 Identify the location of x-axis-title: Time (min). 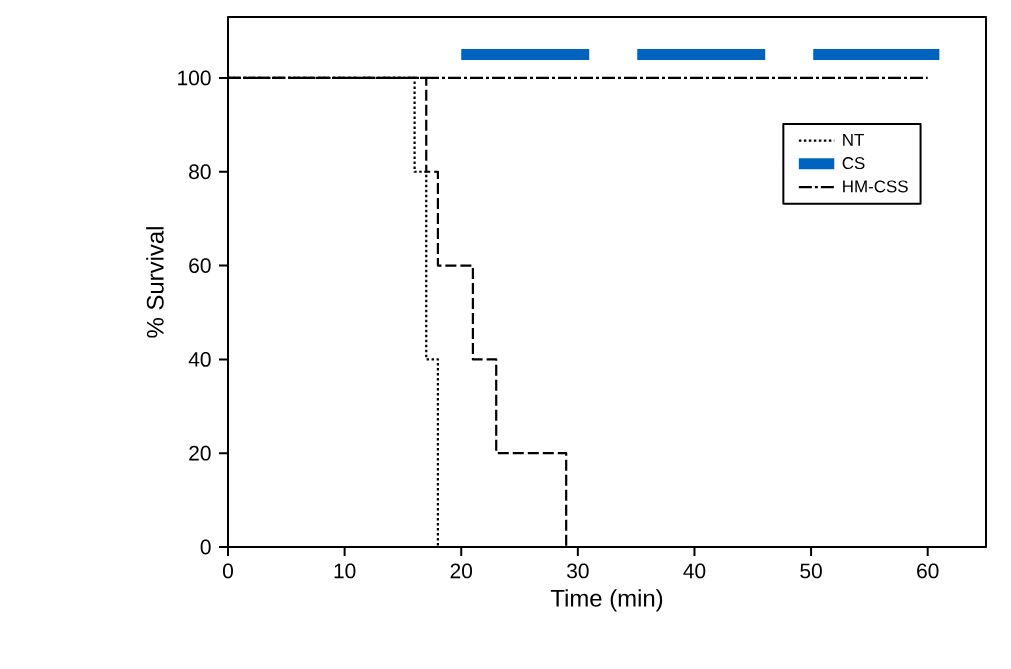
(606, 600).